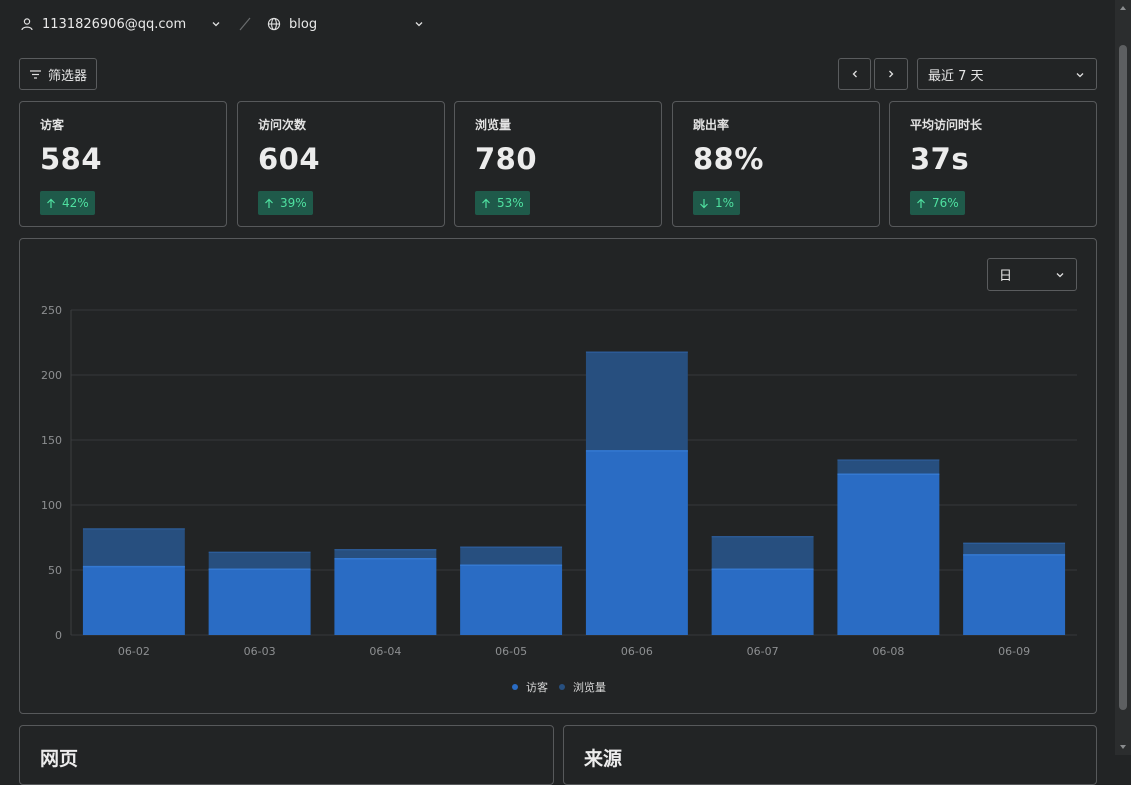 The width and height of the screenshot is (1131, 785). Describe the element at coordinates (946, 125) in the screenshot. I see `metric-label: 平均访问时长` at that location.